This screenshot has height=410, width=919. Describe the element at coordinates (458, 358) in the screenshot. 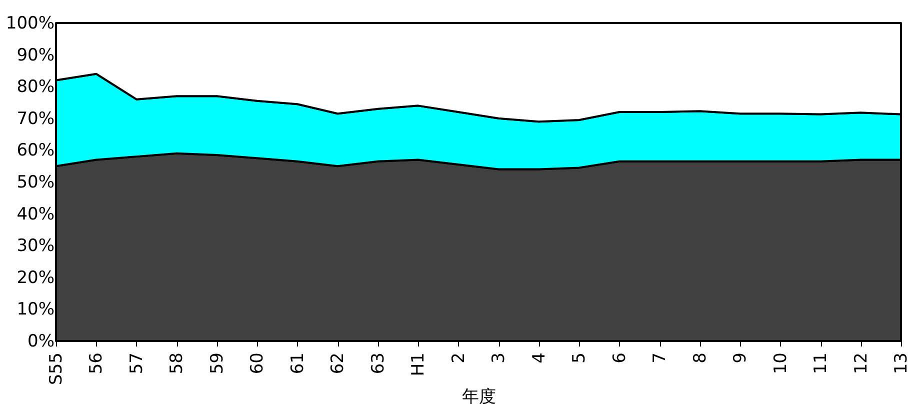

I see `x-tick-label: 2` at that location.